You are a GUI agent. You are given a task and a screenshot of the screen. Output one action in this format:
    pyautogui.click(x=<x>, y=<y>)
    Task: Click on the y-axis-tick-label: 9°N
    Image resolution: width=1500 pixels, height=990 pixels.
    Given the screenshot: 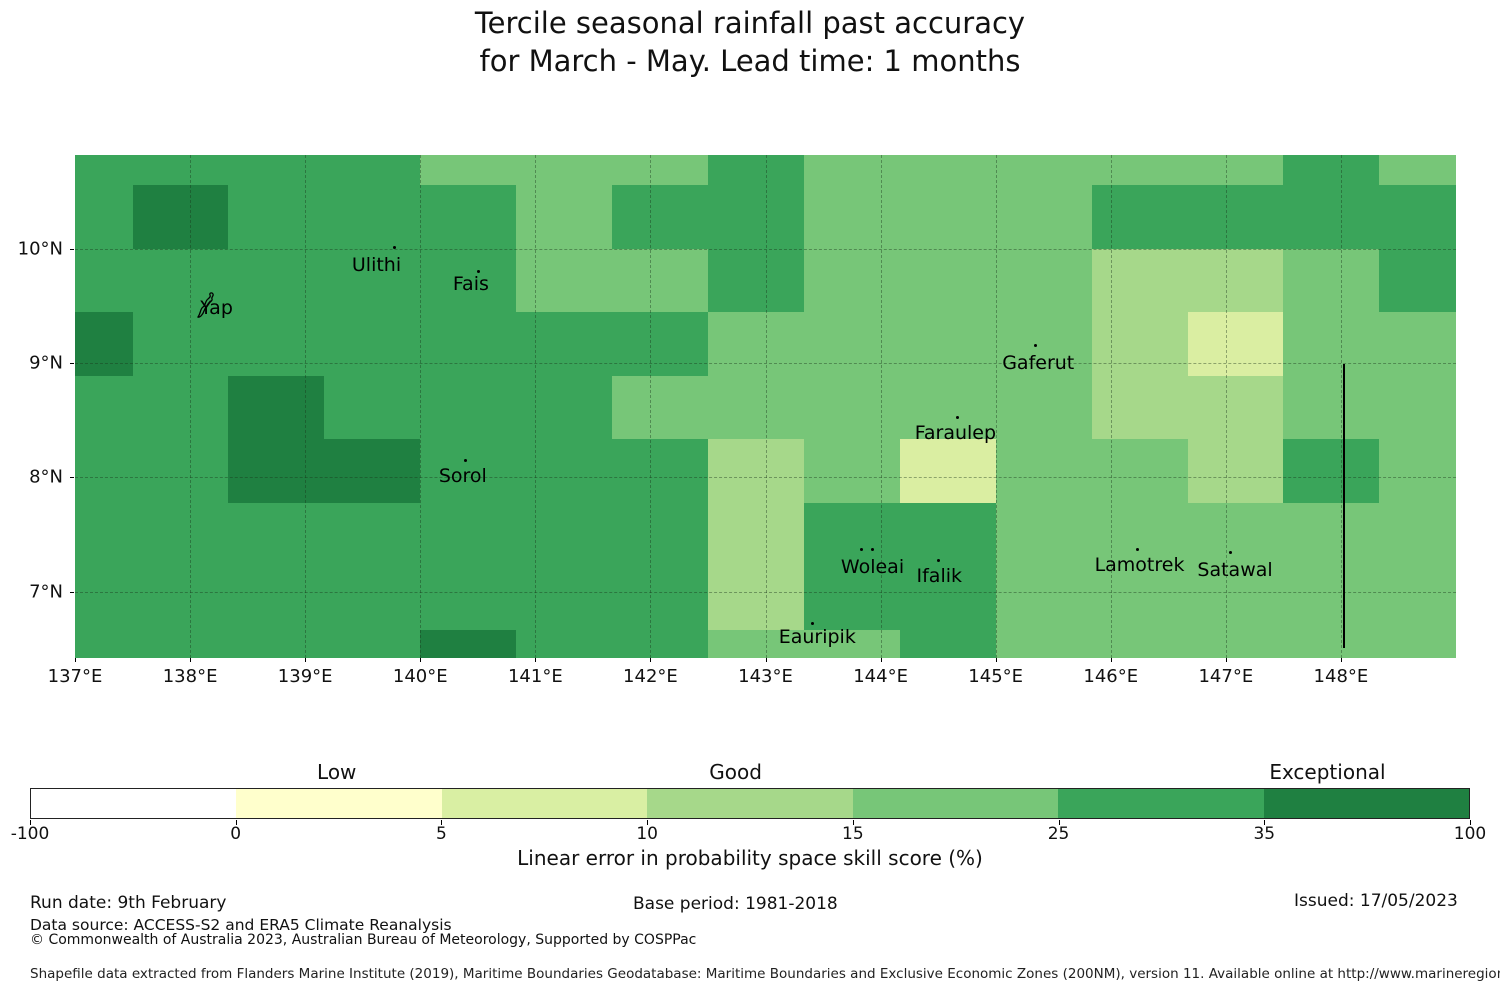 What is the action you would take?
    pyautogui.click(x=46, y=363)
    